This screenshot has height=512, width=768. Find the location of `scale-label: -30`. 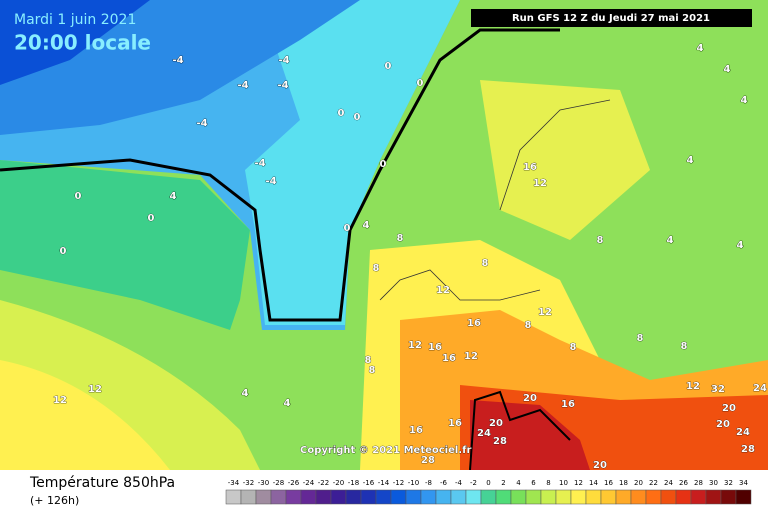

scale-label: -30 is located at coordinates (263, 483).